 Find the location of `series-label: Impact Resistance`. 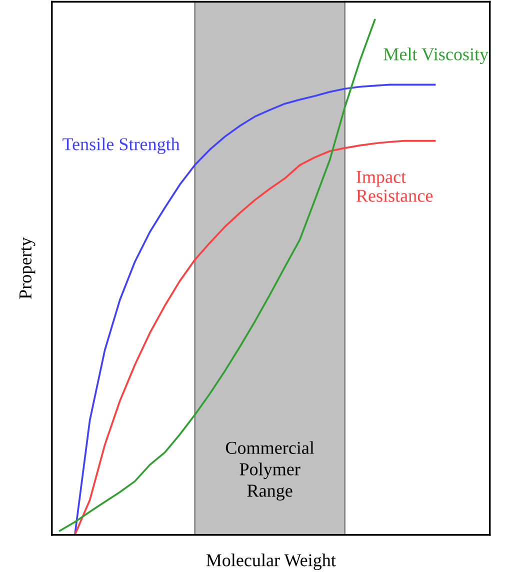

series-label: Impact Resistance is located at coordinates (394, 186).